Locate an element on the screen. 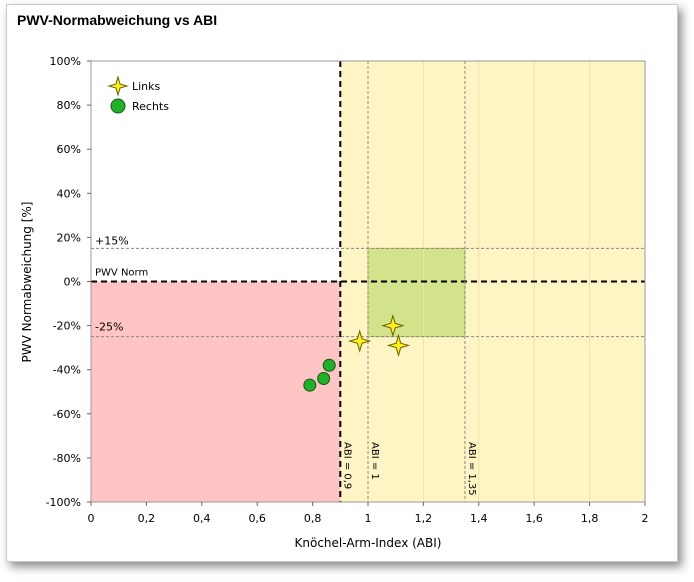 Image resolution: width=694 pixels, height=582 pixels. x-tick-label: 0,4 is located at coordinates (202, 518).